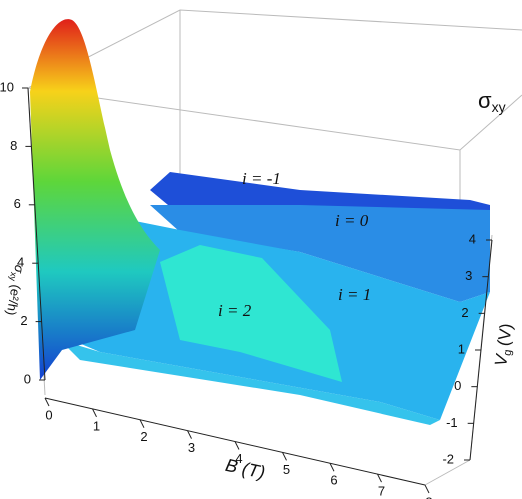 The width and height of the screenshot is (522, 499). Describe the element at coordinates (235, 310) in the screenshot. I see `annotation: i = 2` at that location.